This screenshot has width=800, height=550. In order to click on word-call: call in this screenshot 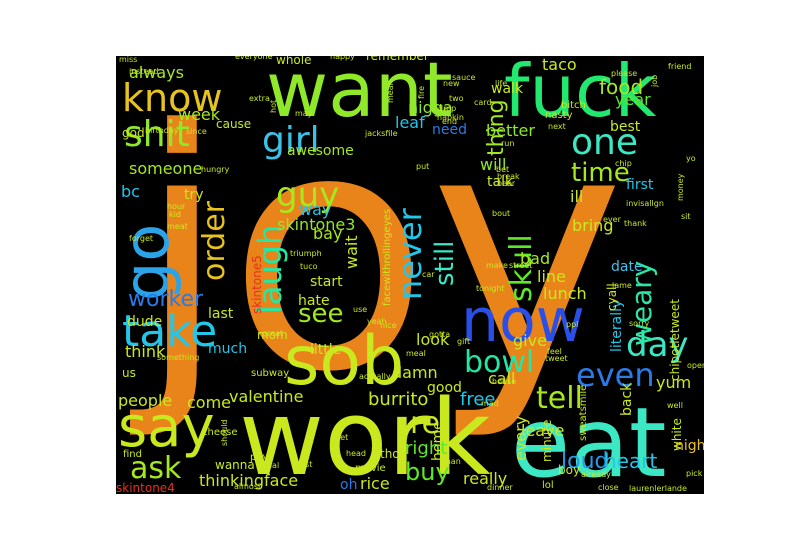, I will do `click(502, 378)`.